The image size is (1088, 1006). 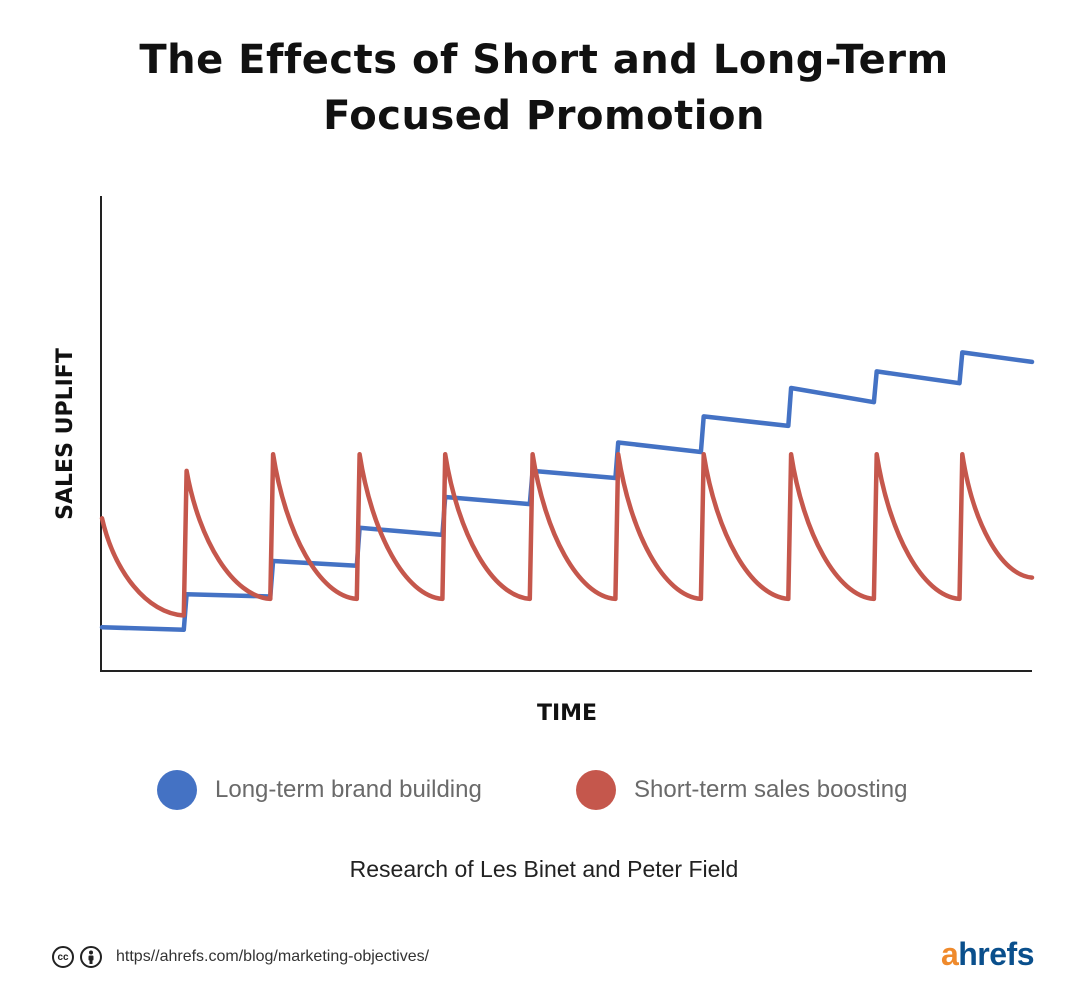 What do you see at coordinates (177, 790) in the screenshot?
I see `legend-swatch-long-term` at bounding box center [177, 790].